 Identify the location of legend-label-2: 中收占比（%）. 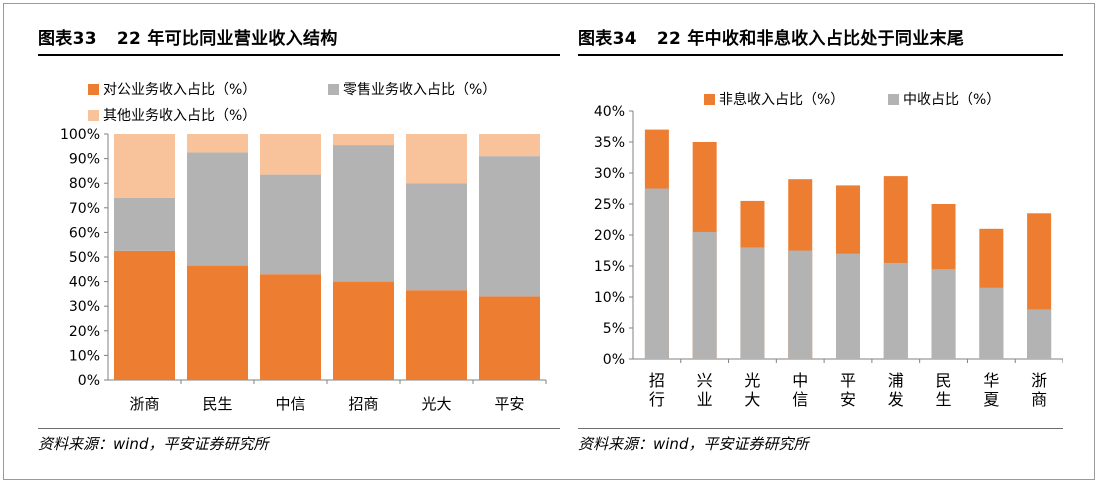
(951, 100).